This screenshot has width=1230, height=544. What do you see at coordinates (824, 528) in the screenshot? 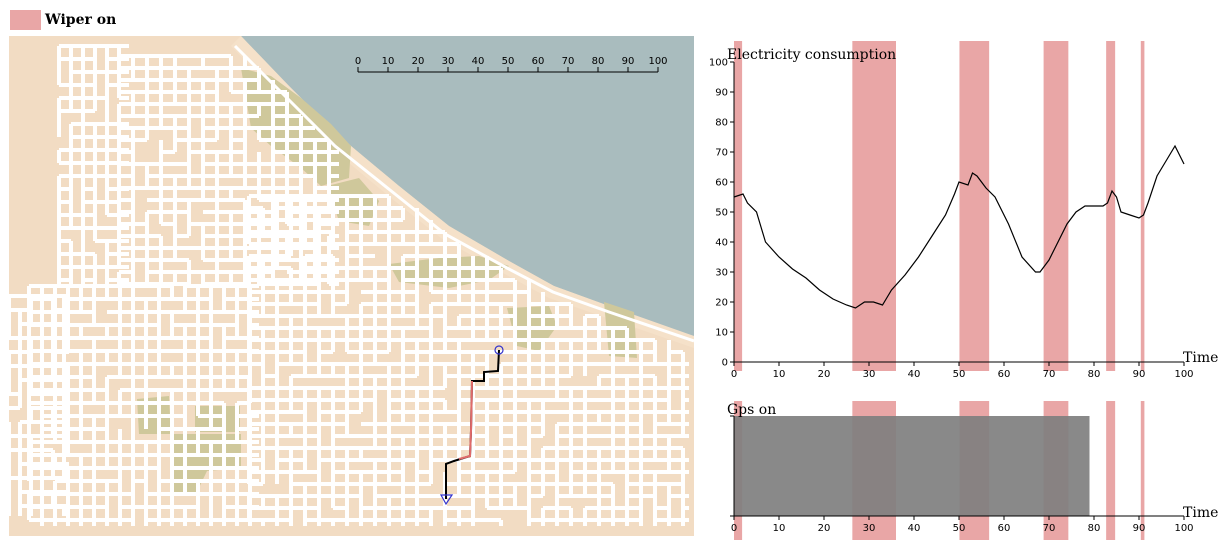
I see `gps-x-tick-label: 20` at bounding box center [824, 528].